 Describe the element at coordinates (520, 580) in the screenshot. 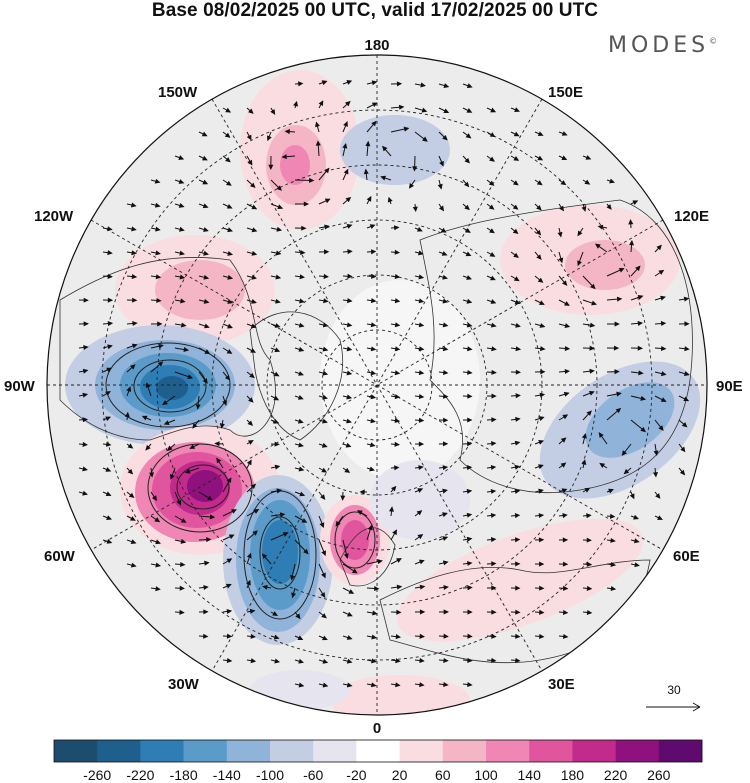

I see `anomaly-region` at that location.